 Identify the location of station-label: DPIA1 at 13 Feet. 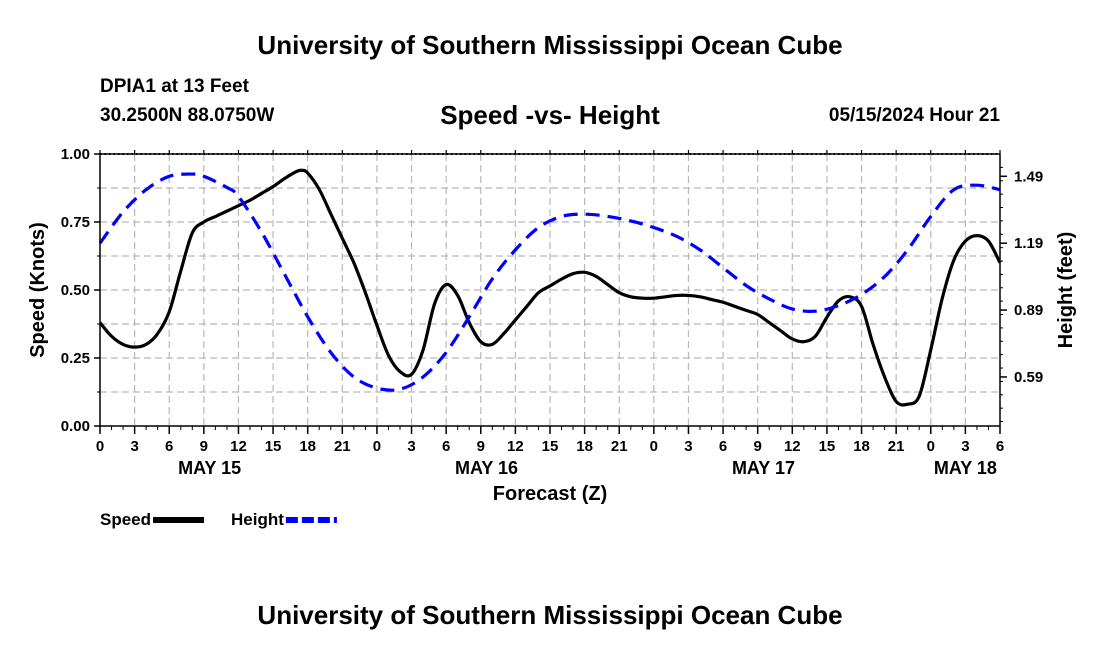
(174, 86).